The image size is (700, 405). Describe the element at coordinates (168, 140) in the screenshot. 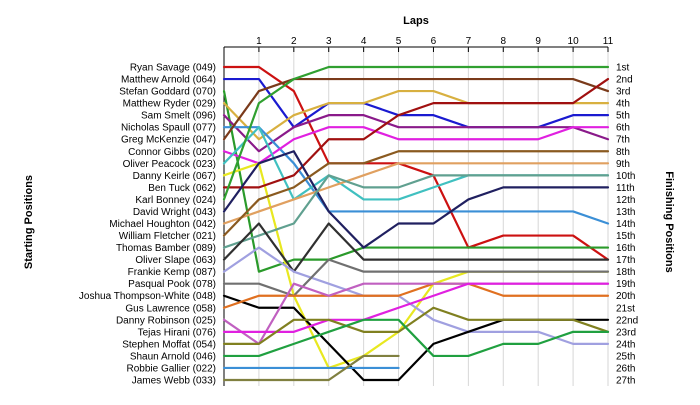

I see `starting-position-label: Greg McKenzie (047)` at that location.